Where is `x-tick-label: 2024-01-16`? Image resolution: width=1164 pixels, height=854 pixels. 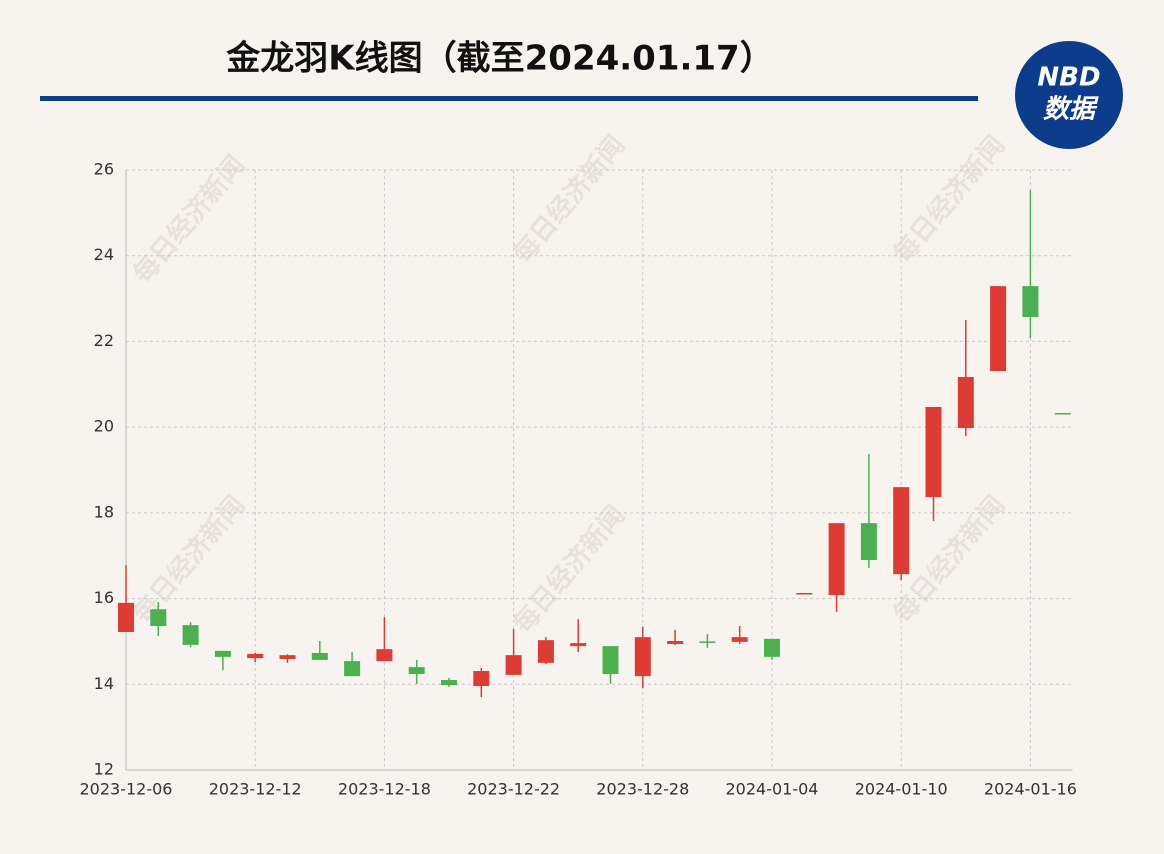 x-tick-label: 2024-01-16 is located at coordinates (1030, 789).